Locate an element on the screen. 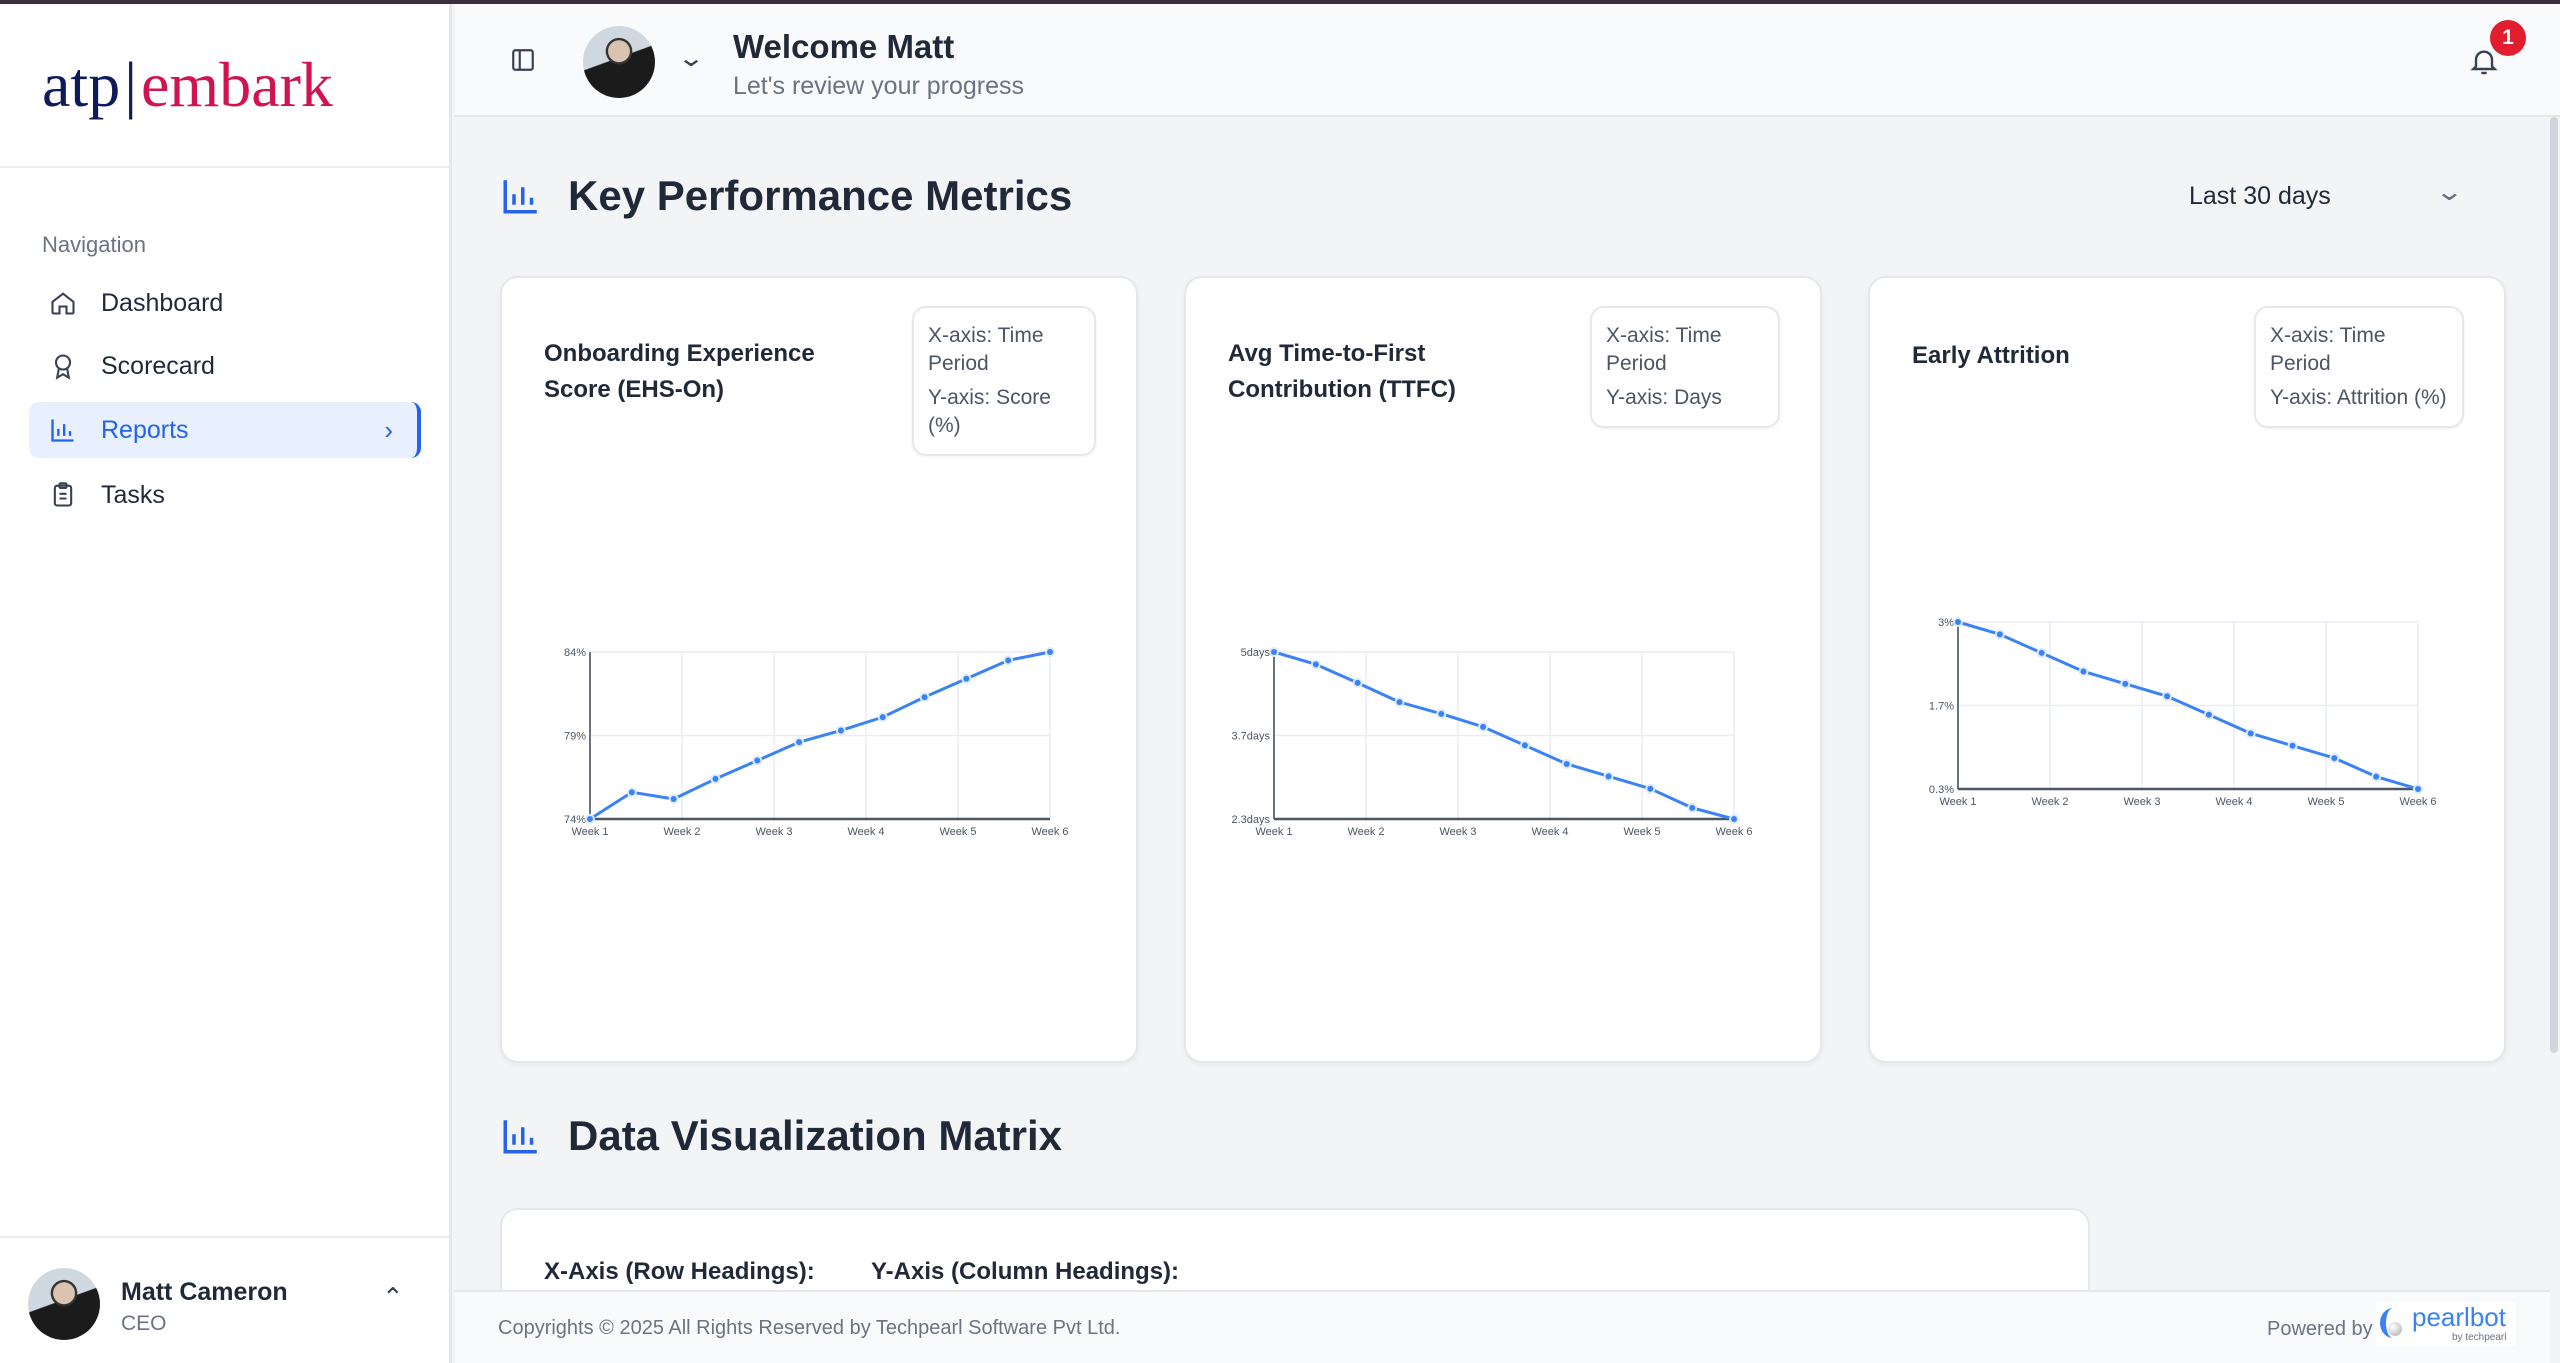 The height and width of the screenshot is (1363, 2560). user-avatar is located at coordinates (64, 1304).